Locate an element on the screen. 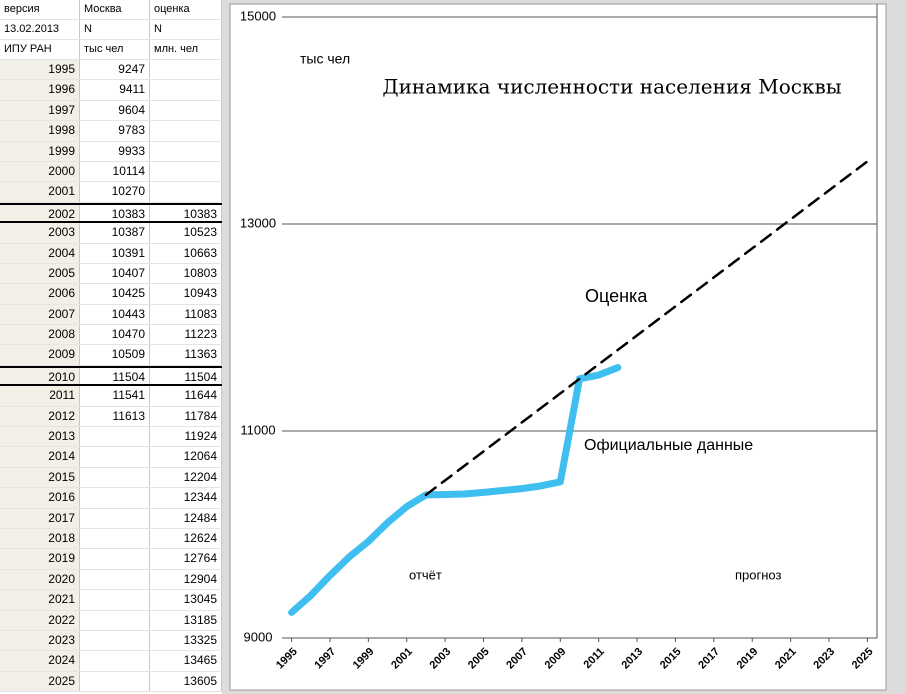 This screenshot has width=906, height=694. table-cell: 13.02.2013 is located at coordinates (40, 29).